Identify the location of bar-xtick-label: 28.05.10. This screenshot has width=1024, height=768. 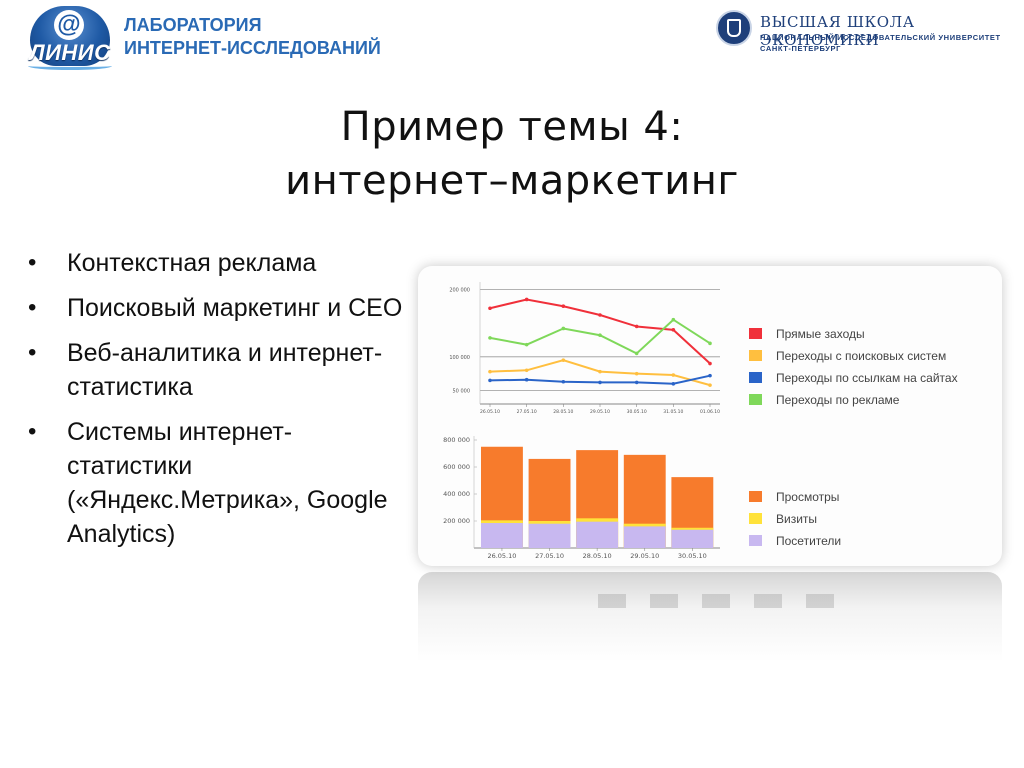
(597, 556).